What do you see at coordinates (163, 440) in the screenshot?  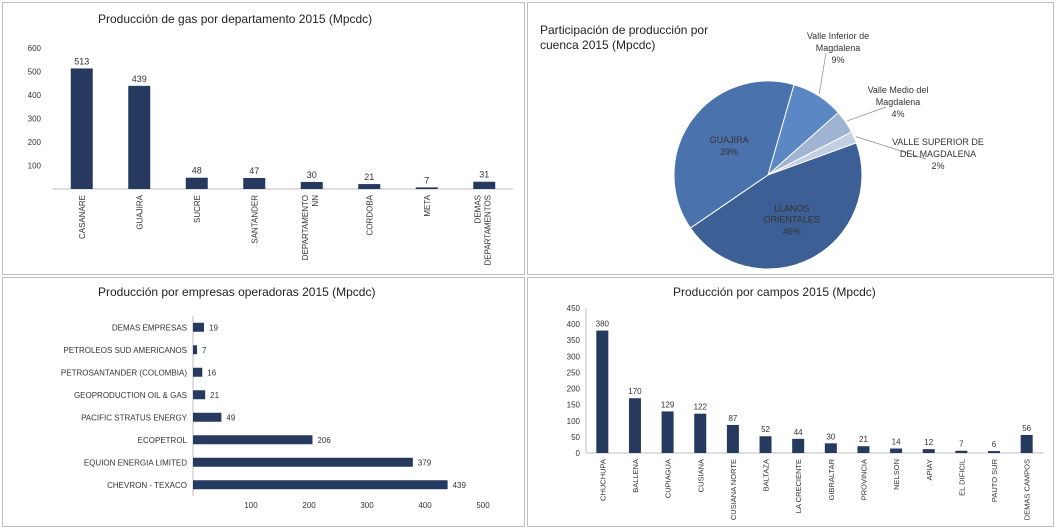 I see `y-tick-label: ECOPETROL` at bounding box center [163, 440].